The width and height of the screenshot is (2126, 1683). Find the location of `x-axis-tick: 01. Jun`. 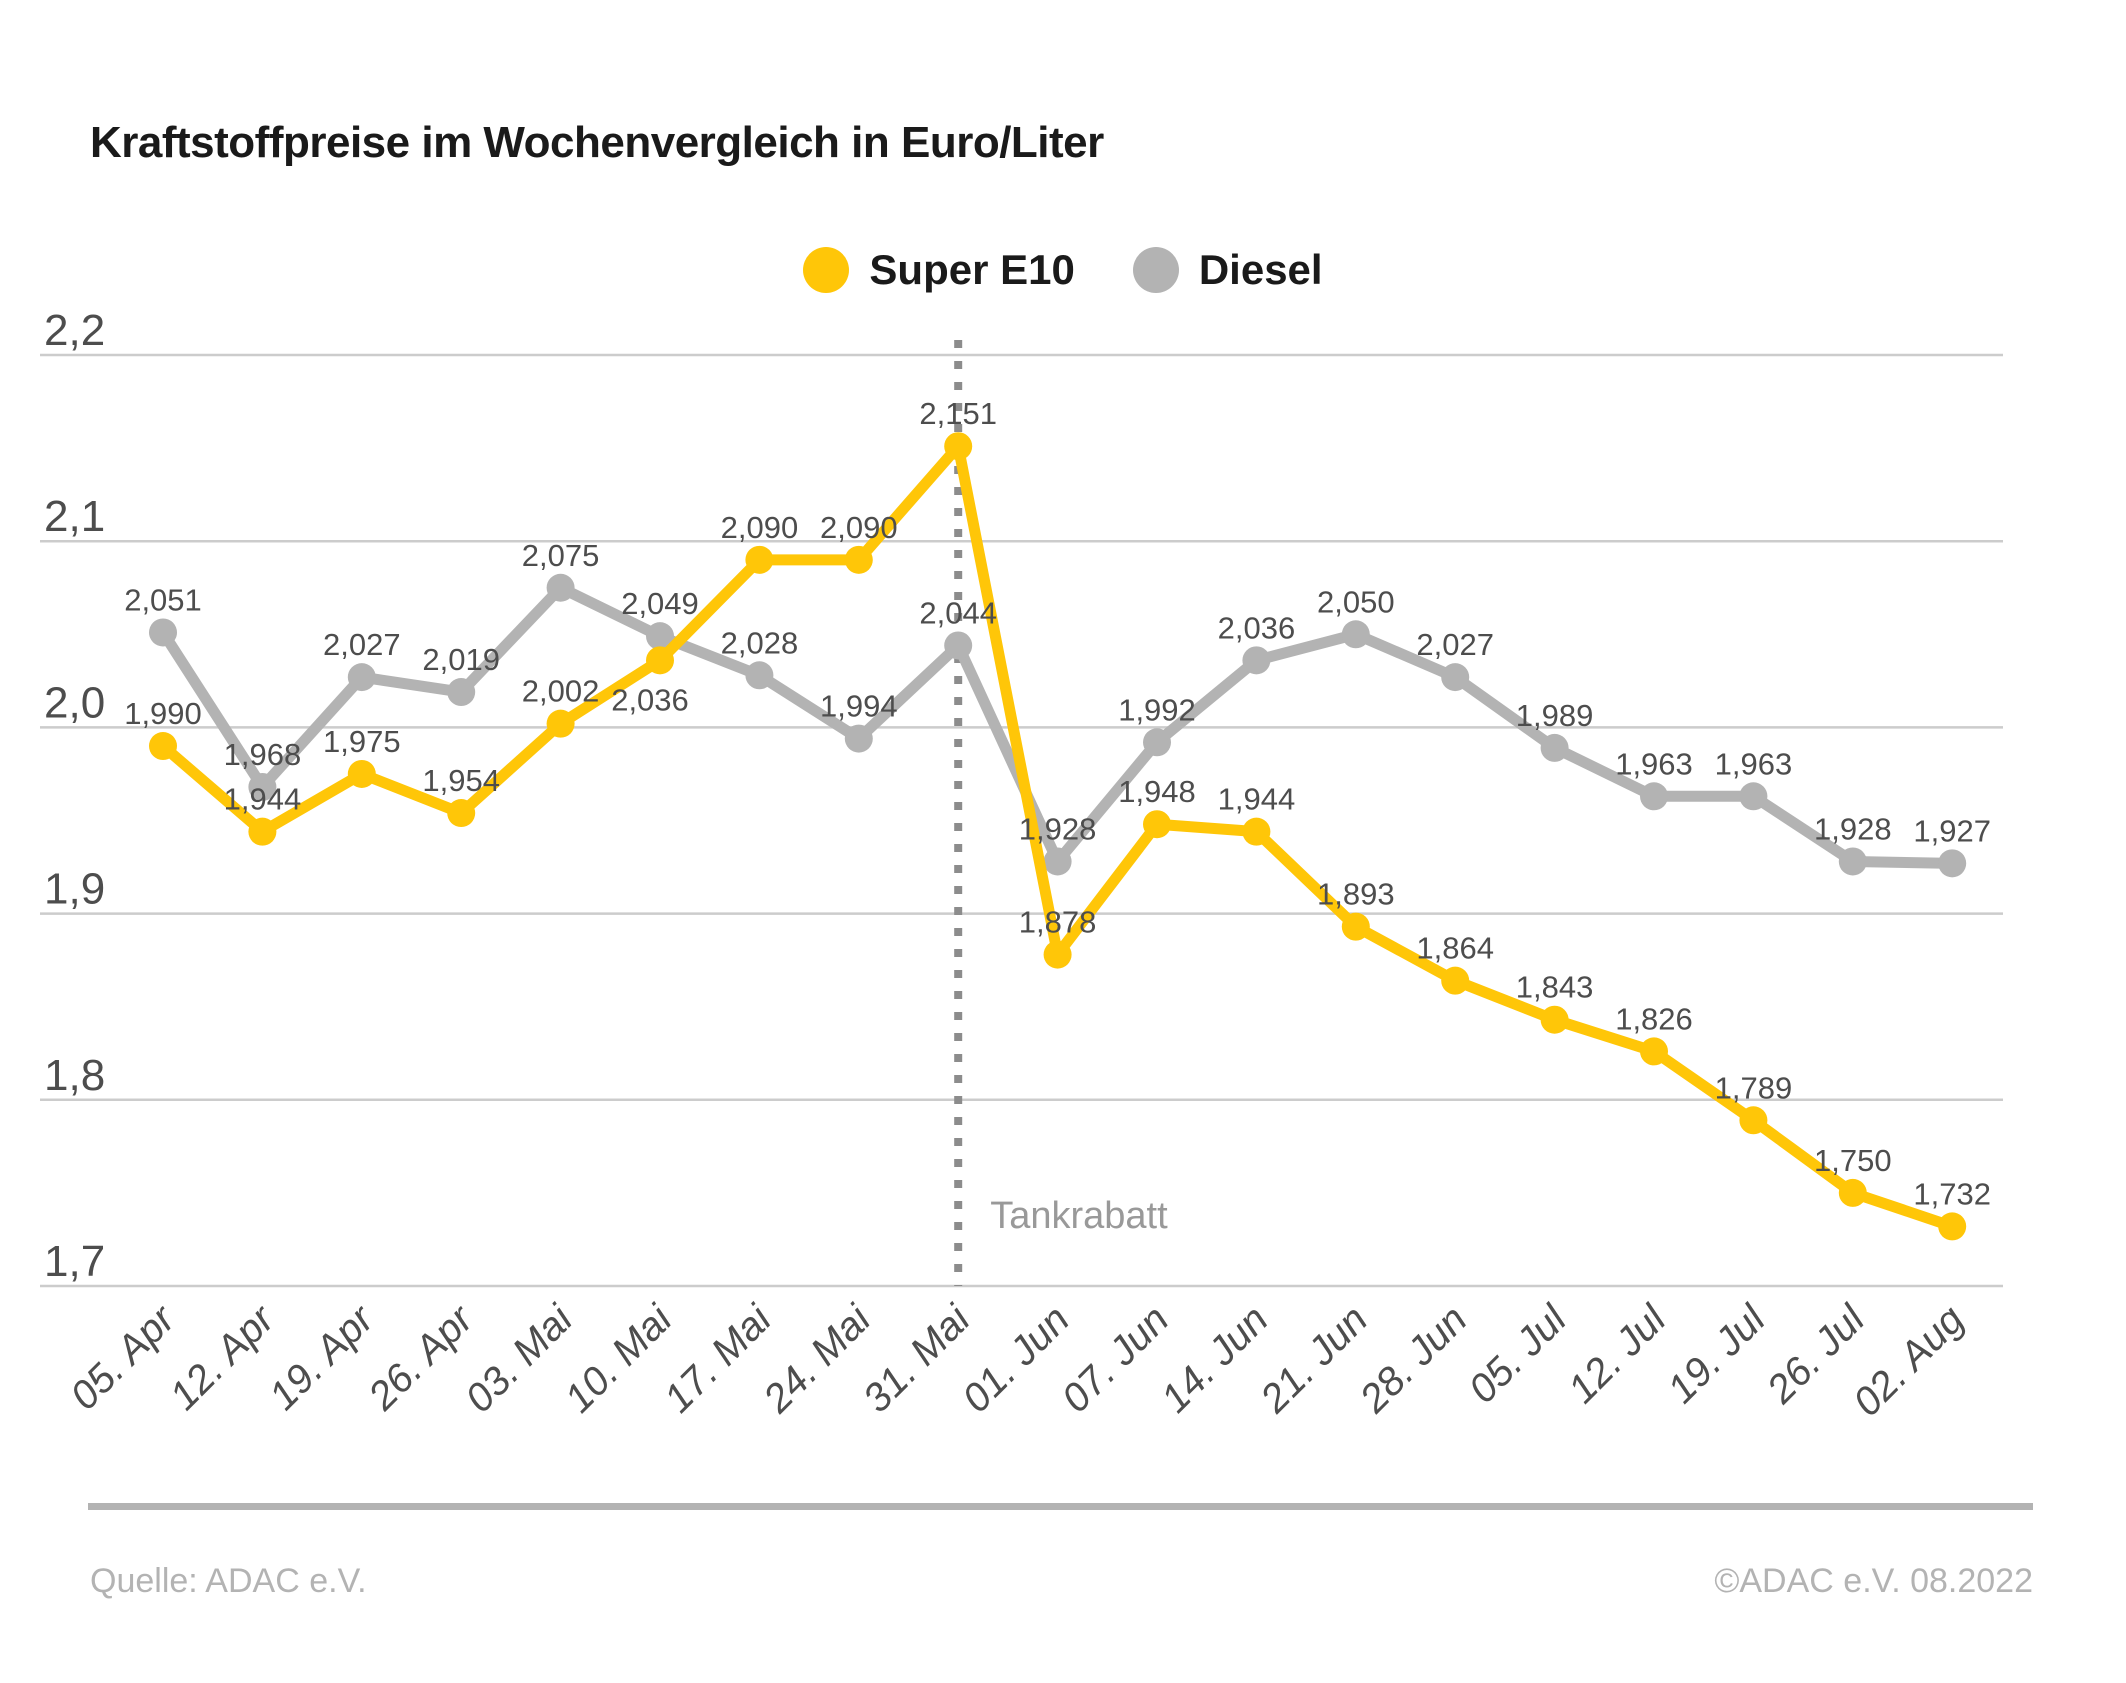

x-axis-tick: 01. Jun is located at coordinates (1016, 1359).